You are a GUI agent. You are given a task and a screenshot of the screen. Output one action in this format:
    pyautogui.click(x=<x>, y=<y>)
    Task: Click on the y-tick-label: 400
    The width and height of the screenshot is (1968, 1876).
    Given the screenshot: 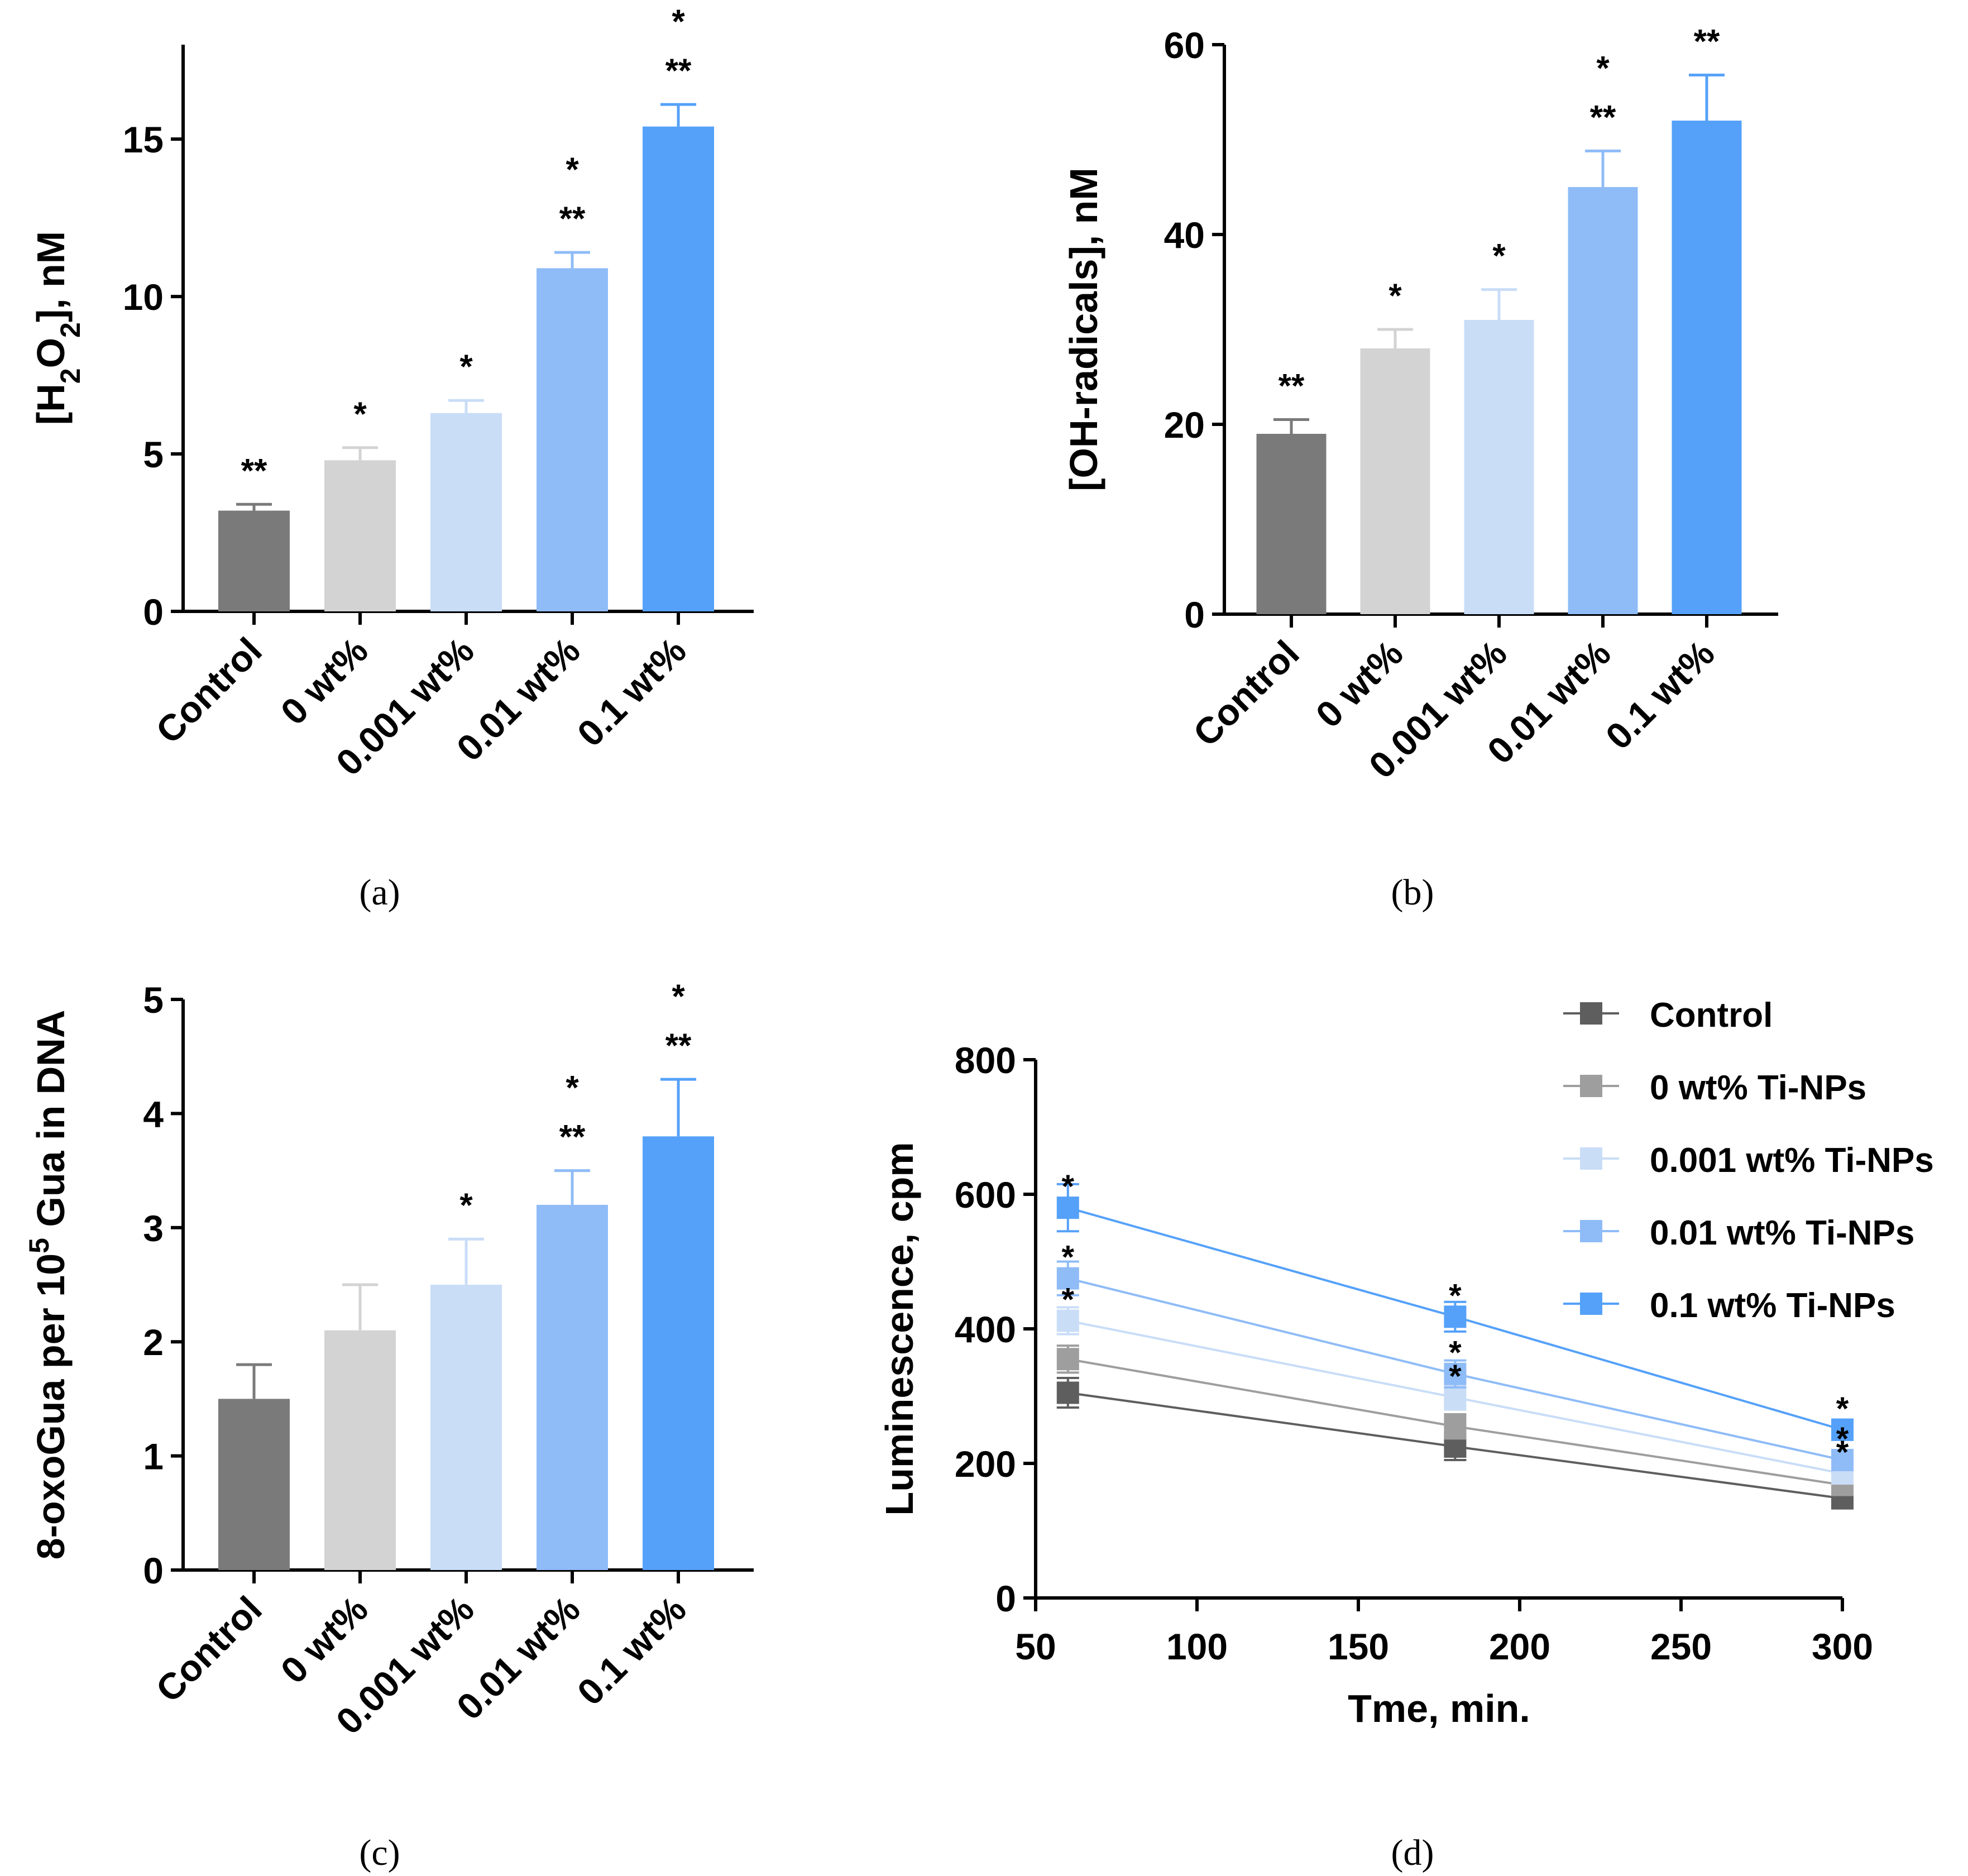 What is the action you would take?
    pyautogui.click(x=985, y=1330)
    